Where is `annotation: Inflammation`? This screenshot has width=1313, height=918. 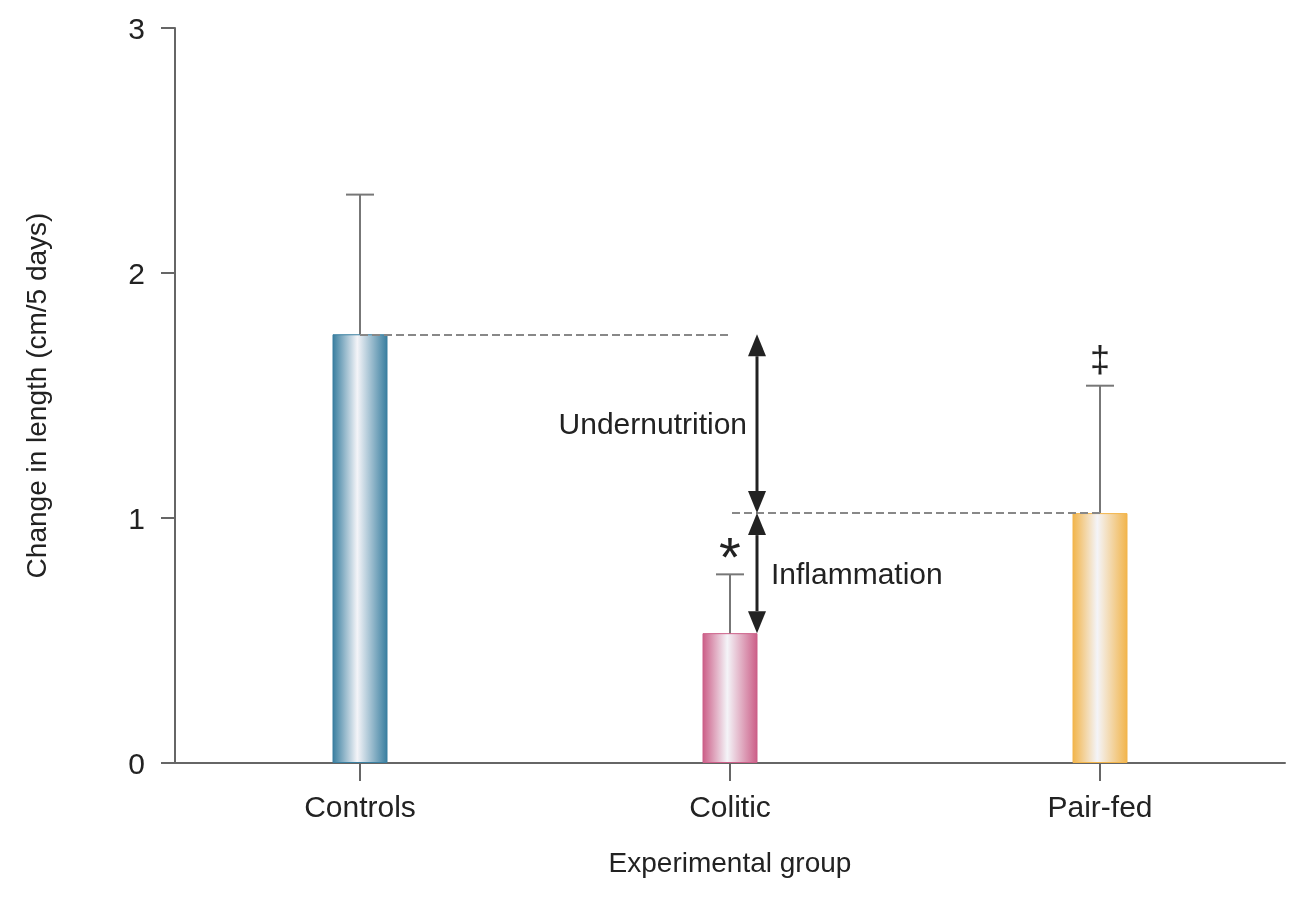 annotation: Inflammation is located at coordinates (857, 573).